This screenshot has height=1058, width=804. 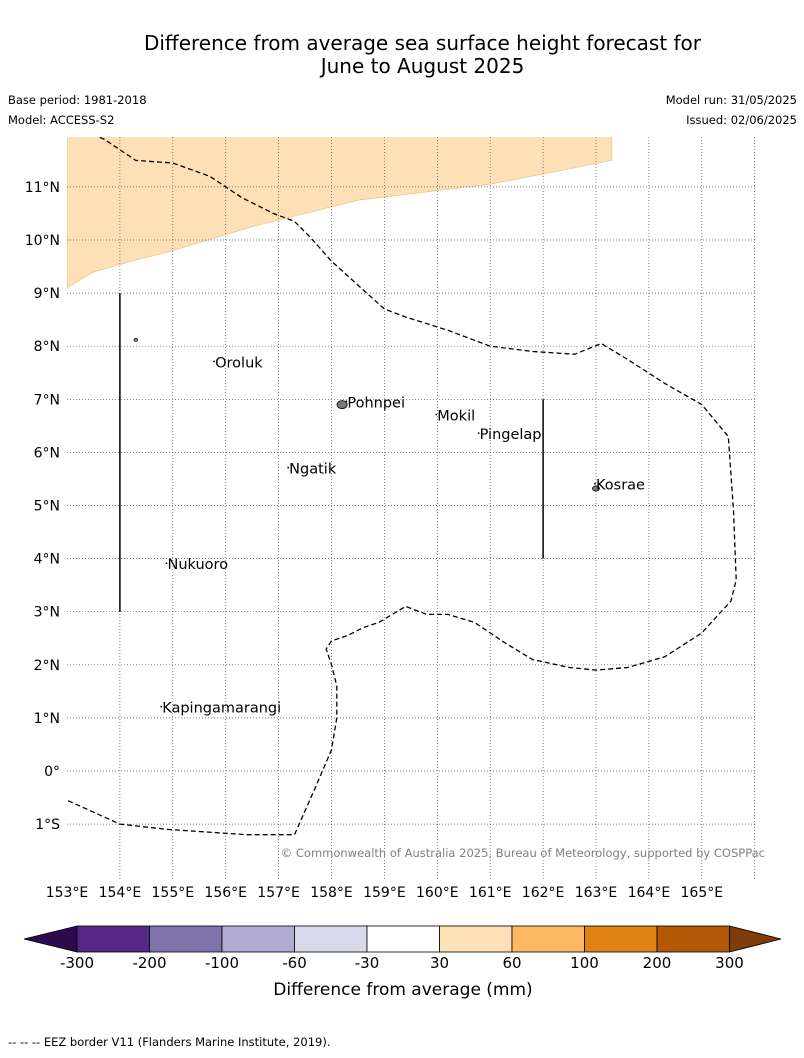 I want to click on svg-text: Mokil, so click(x=456, y=417).